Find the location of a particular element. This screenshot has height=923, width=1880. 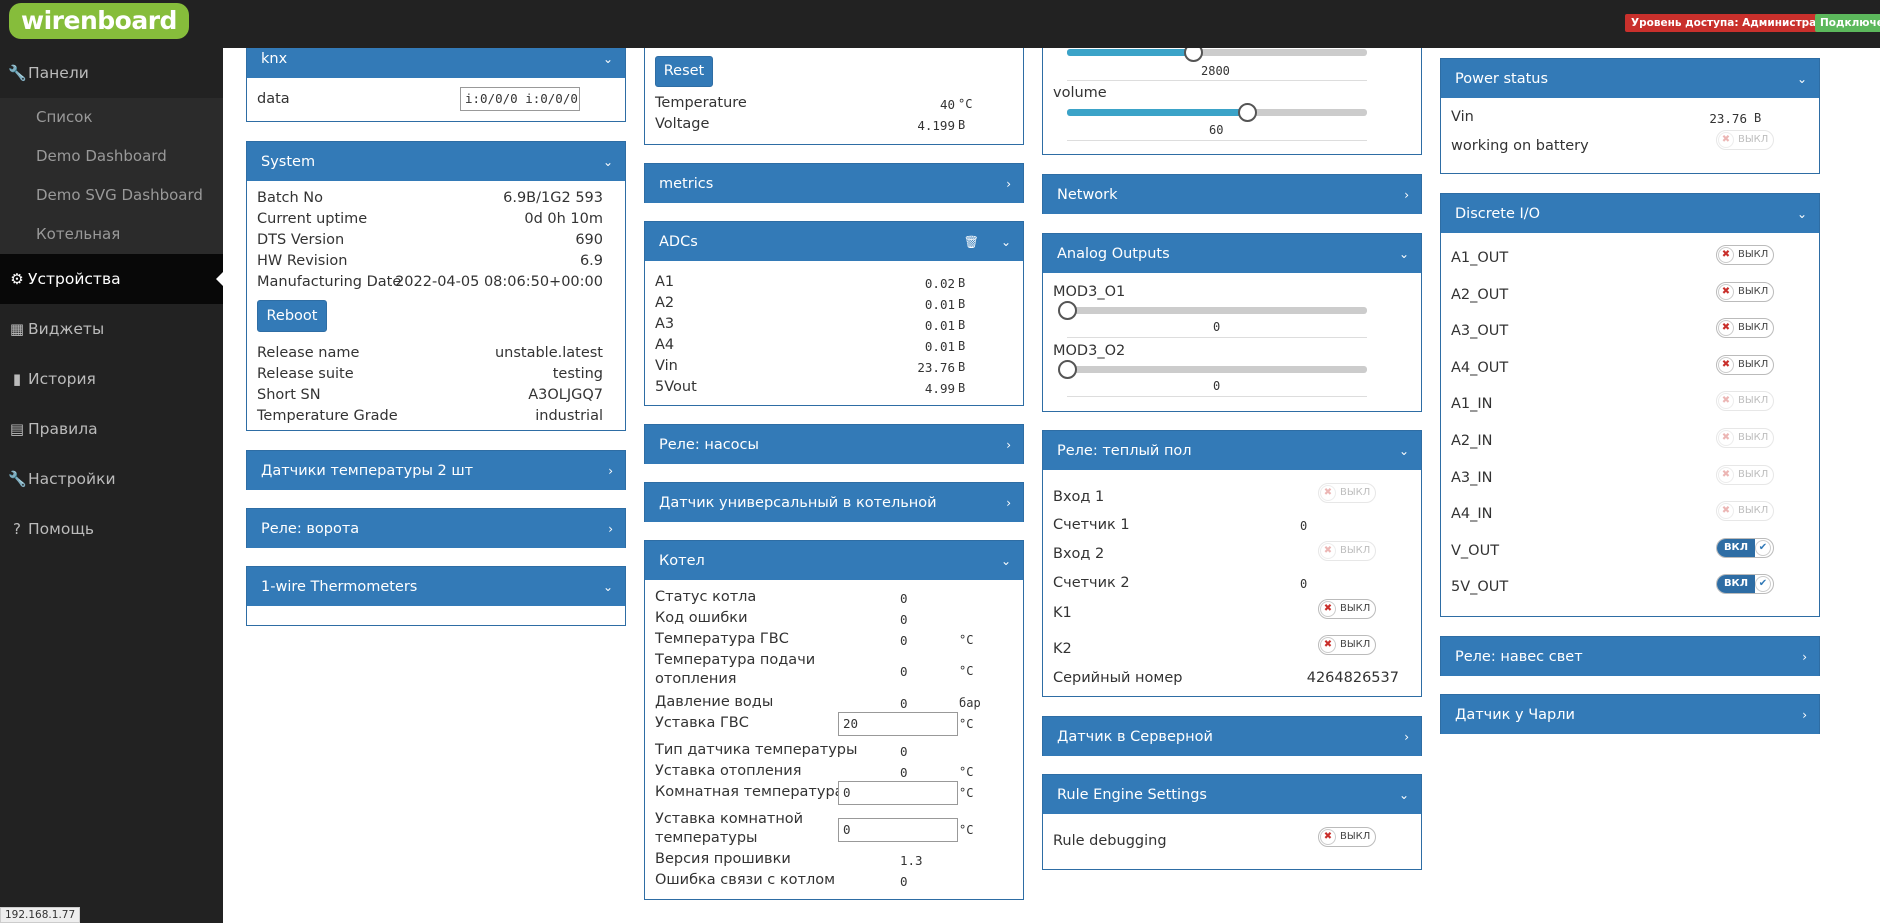

field-label: A2_IN is located at coordinates (1472, 441).